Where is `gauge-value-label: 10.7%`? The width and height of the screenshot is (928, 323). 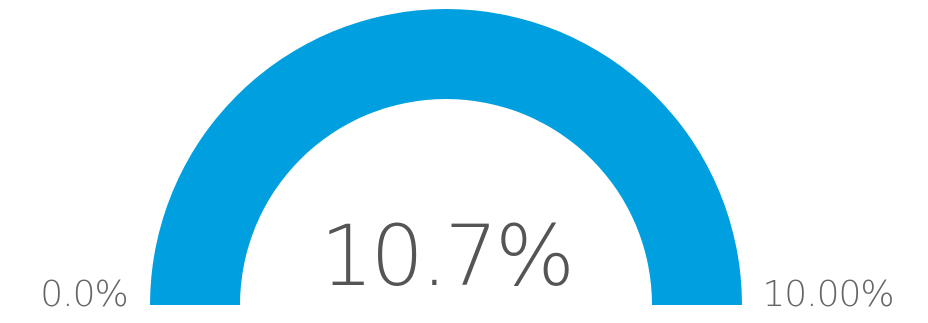 gauge-value-label: 10.7% is located at coordinates (446, 256).